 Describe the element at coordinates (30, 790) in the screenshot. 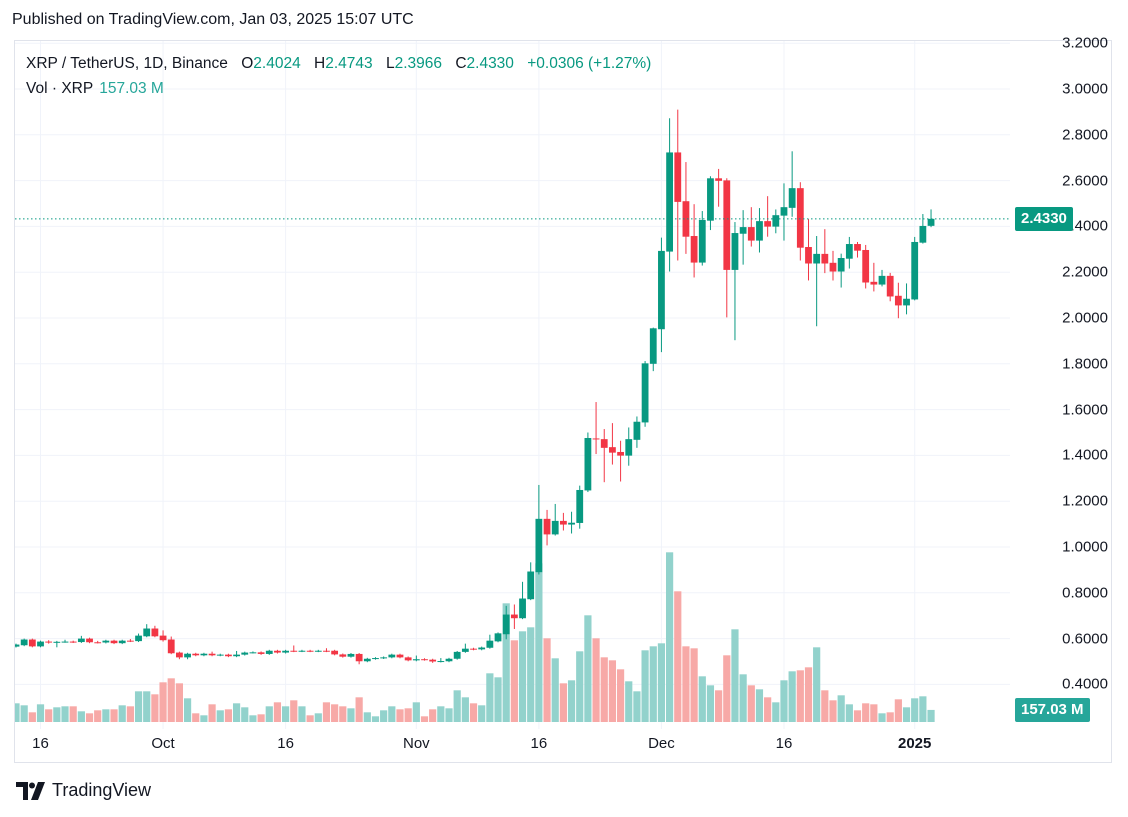

I see `tradingview-logo-icon` at that location.